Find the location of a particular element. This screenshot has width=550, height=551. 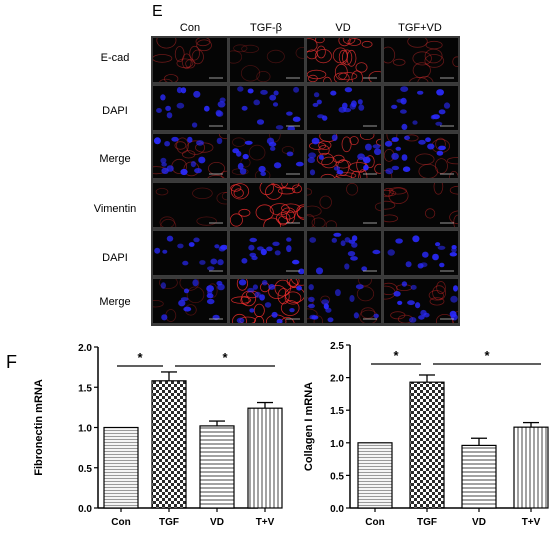

row-label-ecad: E-cad is located at coordinates (115, 58).